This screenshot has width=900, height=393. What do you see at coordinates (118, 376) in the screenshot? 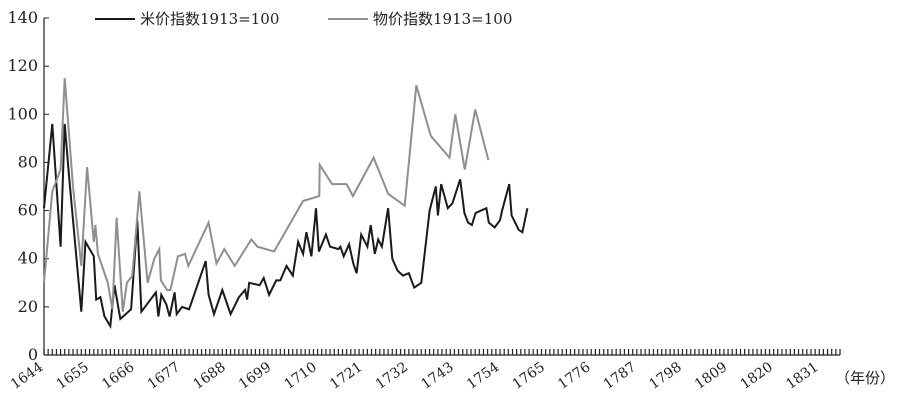
I see `x-tick-label: 1666` at bounding box center [118, 376].